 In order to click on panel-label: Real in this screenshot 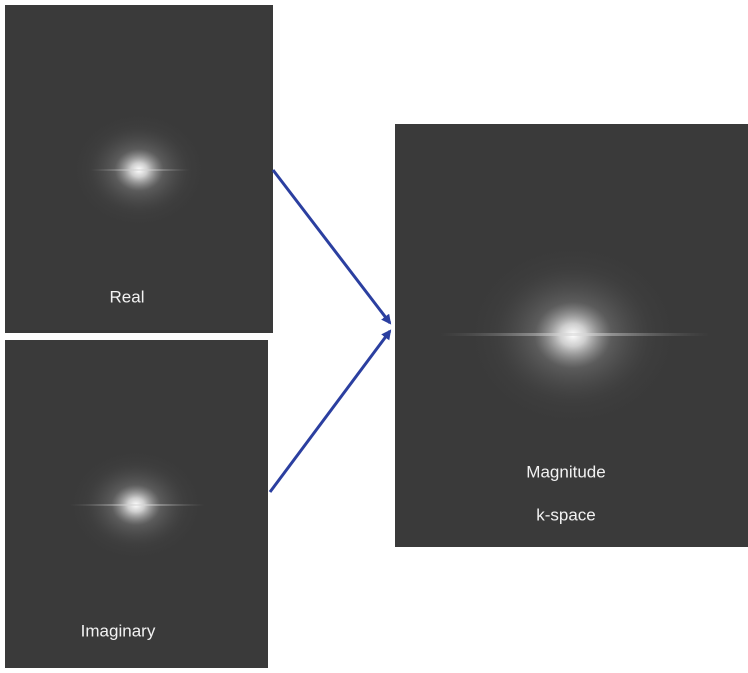, I will do `click(127, 296)`.